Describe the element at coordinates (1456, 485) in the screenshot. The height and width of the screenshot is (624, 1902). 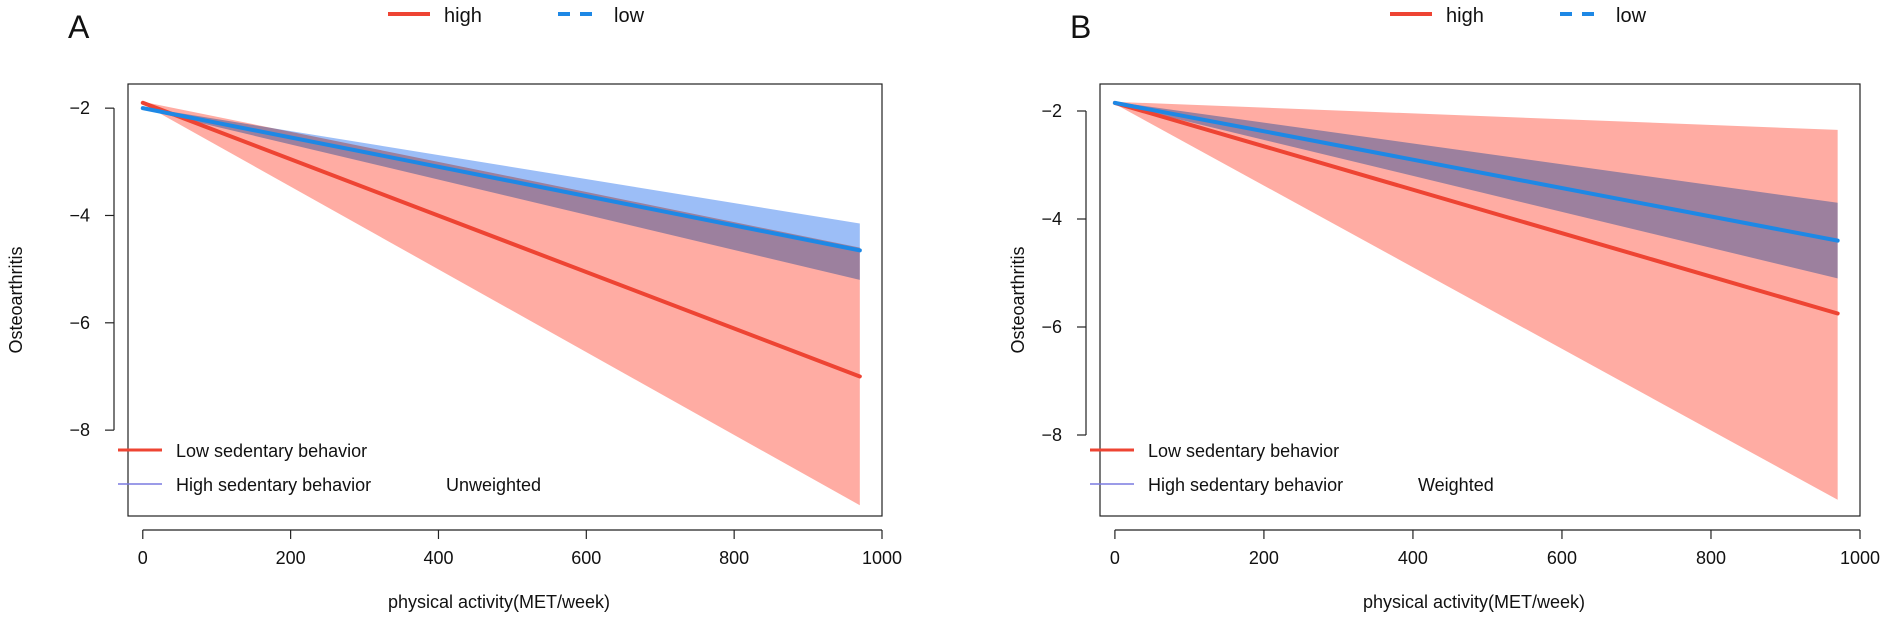
I see `weighting-annotation: Weighted` at that location.